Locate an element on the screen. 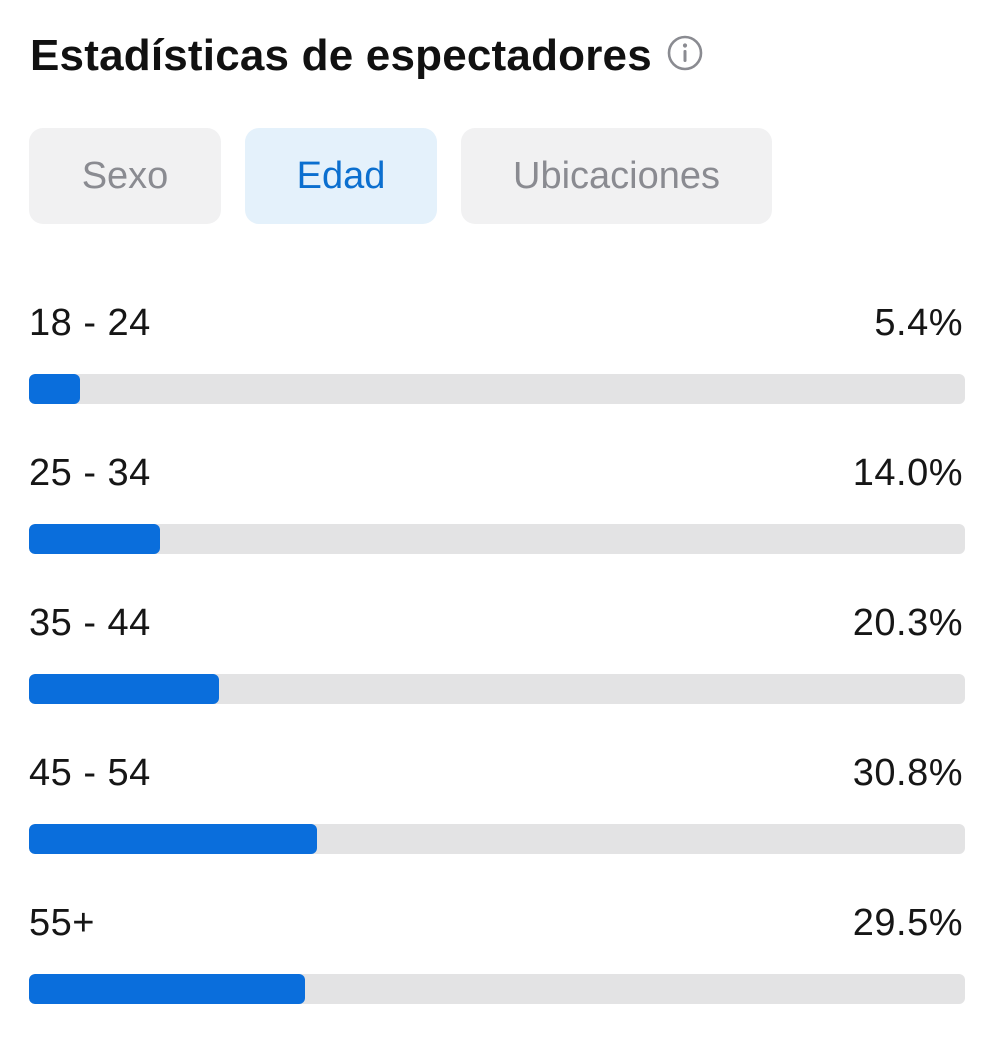 Image resolution: width=1006 pixels, height=1052 pixels. age-range-label: 45 - 54 is located at coordinates (90, 773).